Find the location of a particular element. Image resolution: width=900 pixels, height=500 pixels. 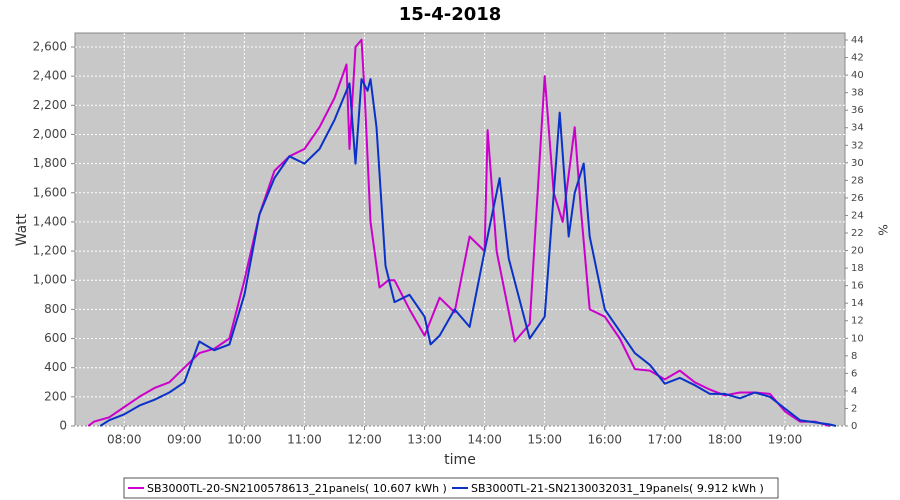

y2-tick-label: 2 is located at coordinates (854, 408).